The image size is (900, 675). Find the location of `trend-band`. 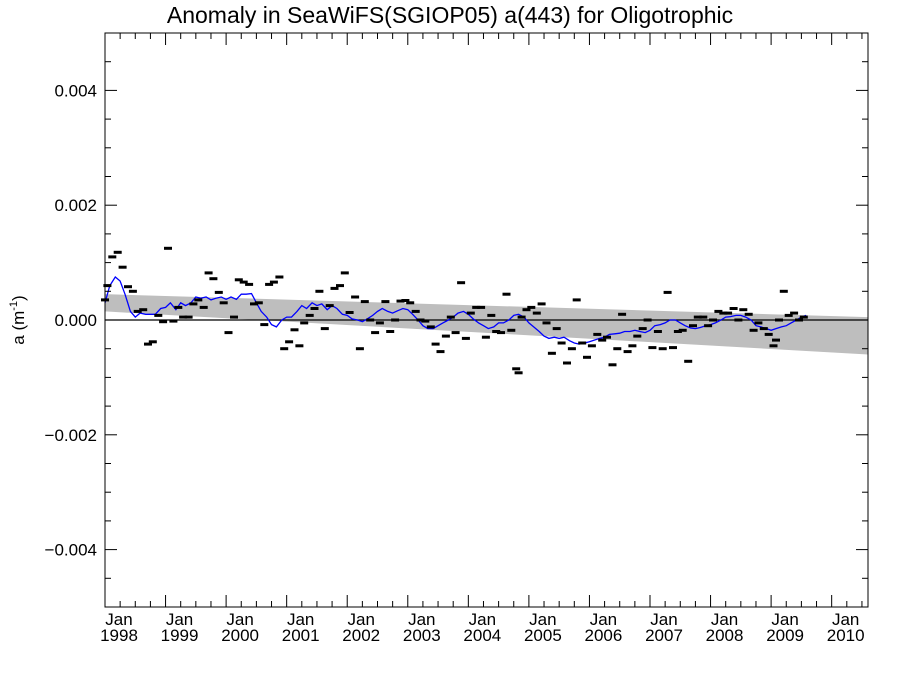

trend-band is located at coordinates (486, 324).